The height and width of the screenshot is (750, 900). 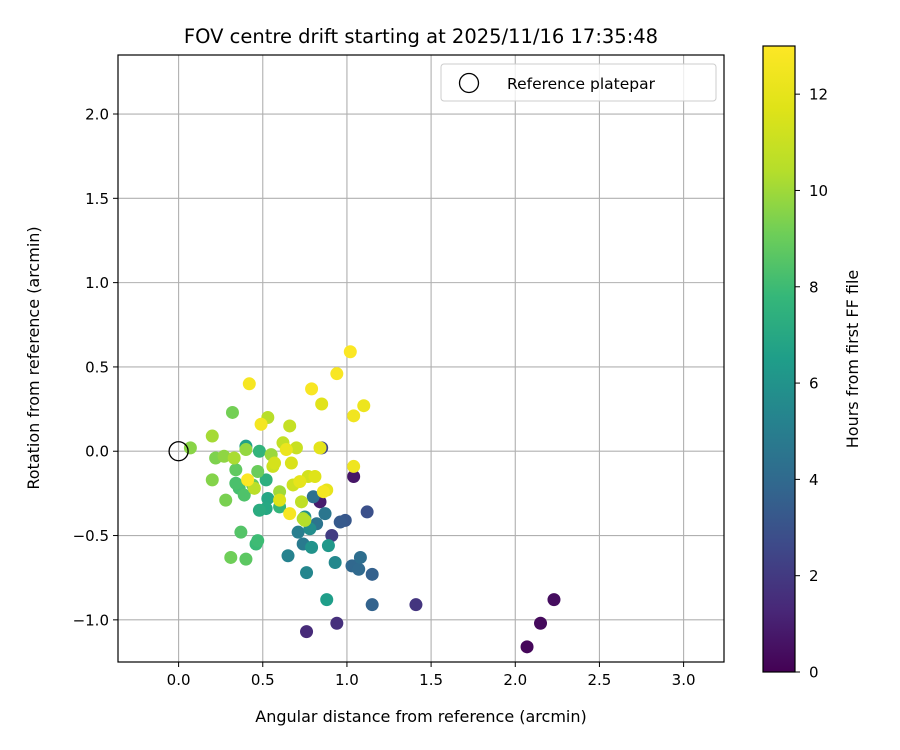 I want to click on colorbar-frame, so click(x=779, y=359).